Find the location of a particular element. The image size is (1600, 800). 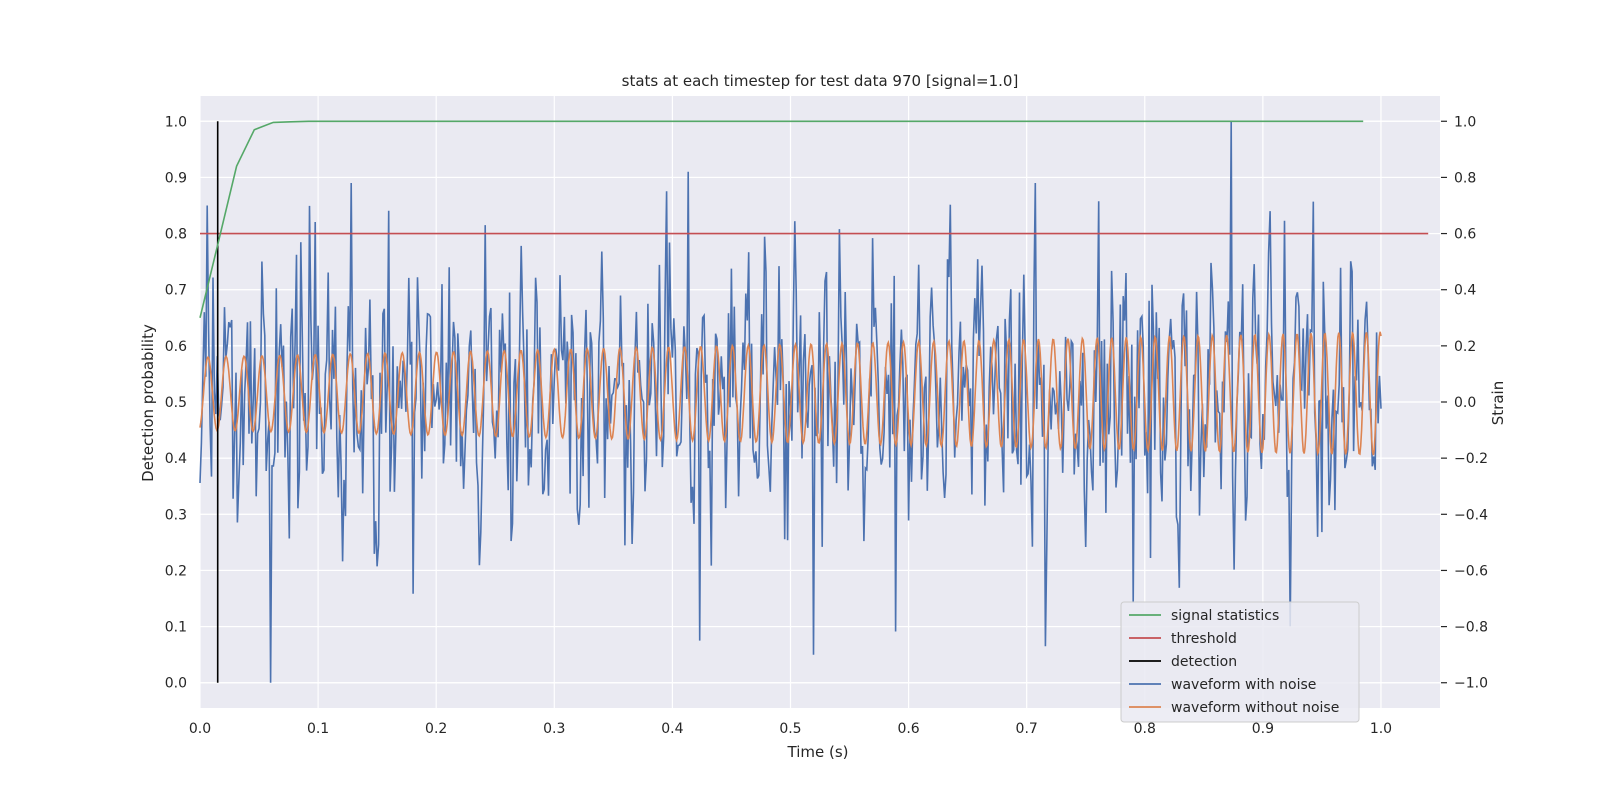

x-tick-label: 0.7 is located at coordinates (1027, 729).